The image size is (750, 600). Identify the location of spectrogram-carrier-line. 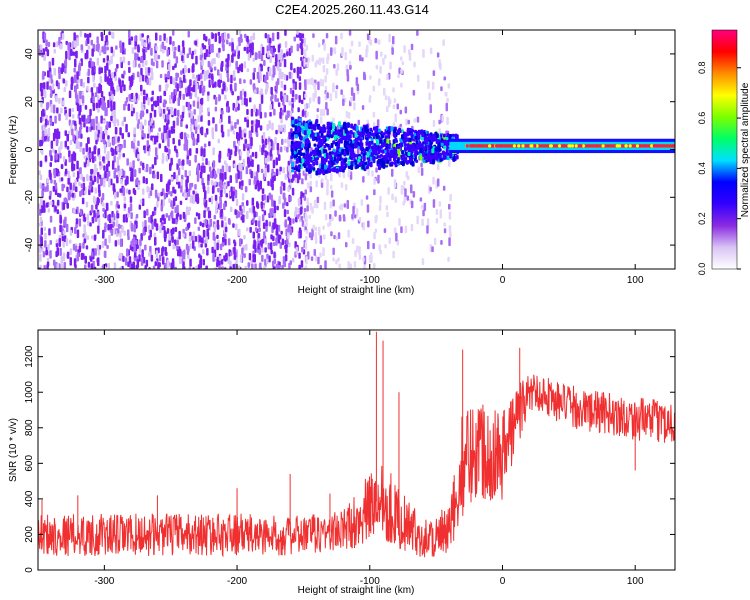
(562, 146).